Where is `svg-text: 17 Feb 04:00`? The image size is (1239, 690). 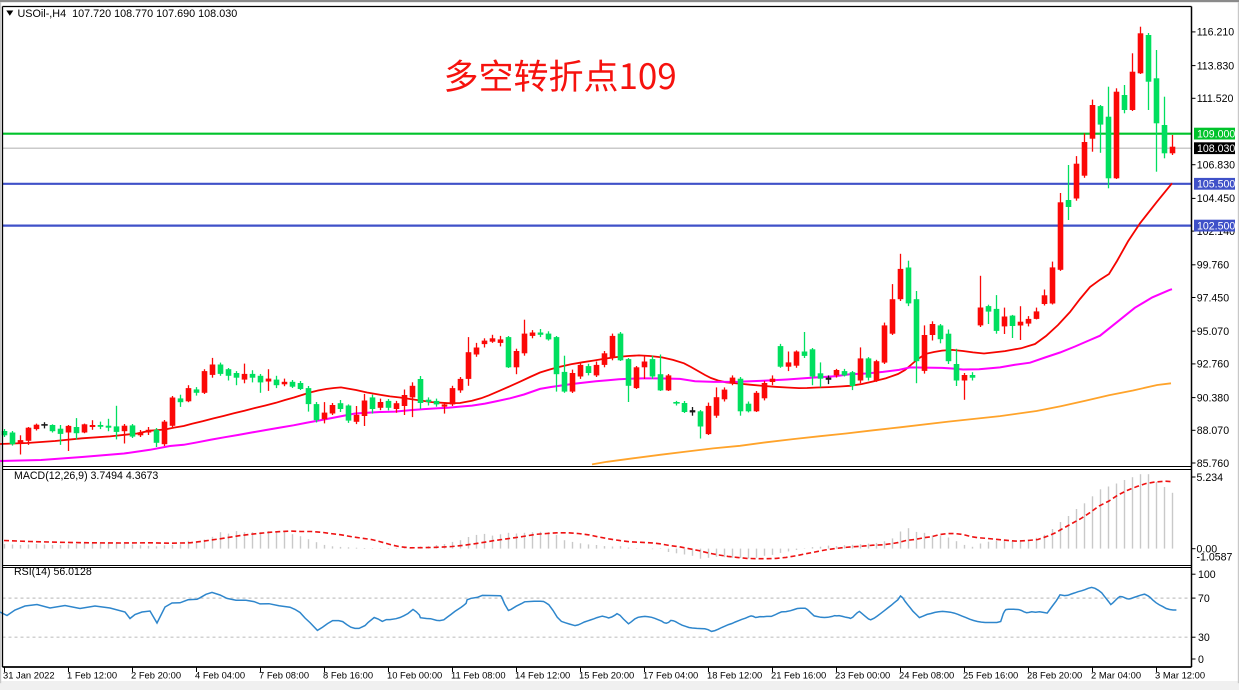
svg-text: 17 Feb 04:00 is located at coordinates (670, 675).